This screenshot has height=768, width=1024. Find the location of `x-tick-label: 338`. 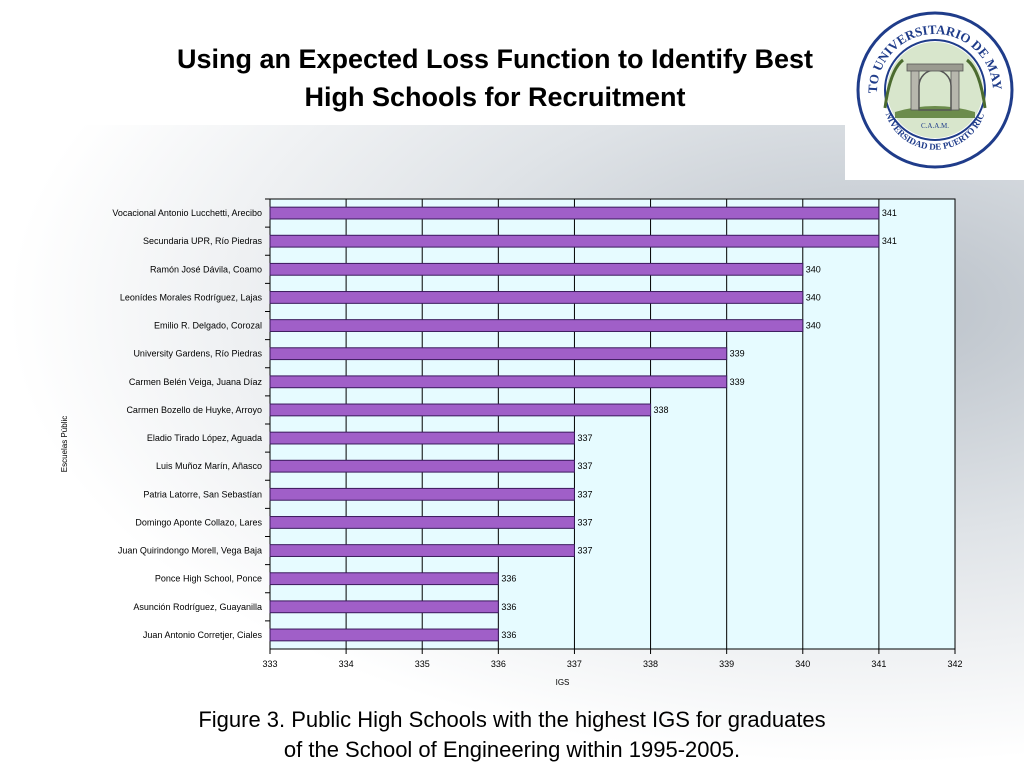

x-tick-label: 338 is located at coordinates (650, 664).